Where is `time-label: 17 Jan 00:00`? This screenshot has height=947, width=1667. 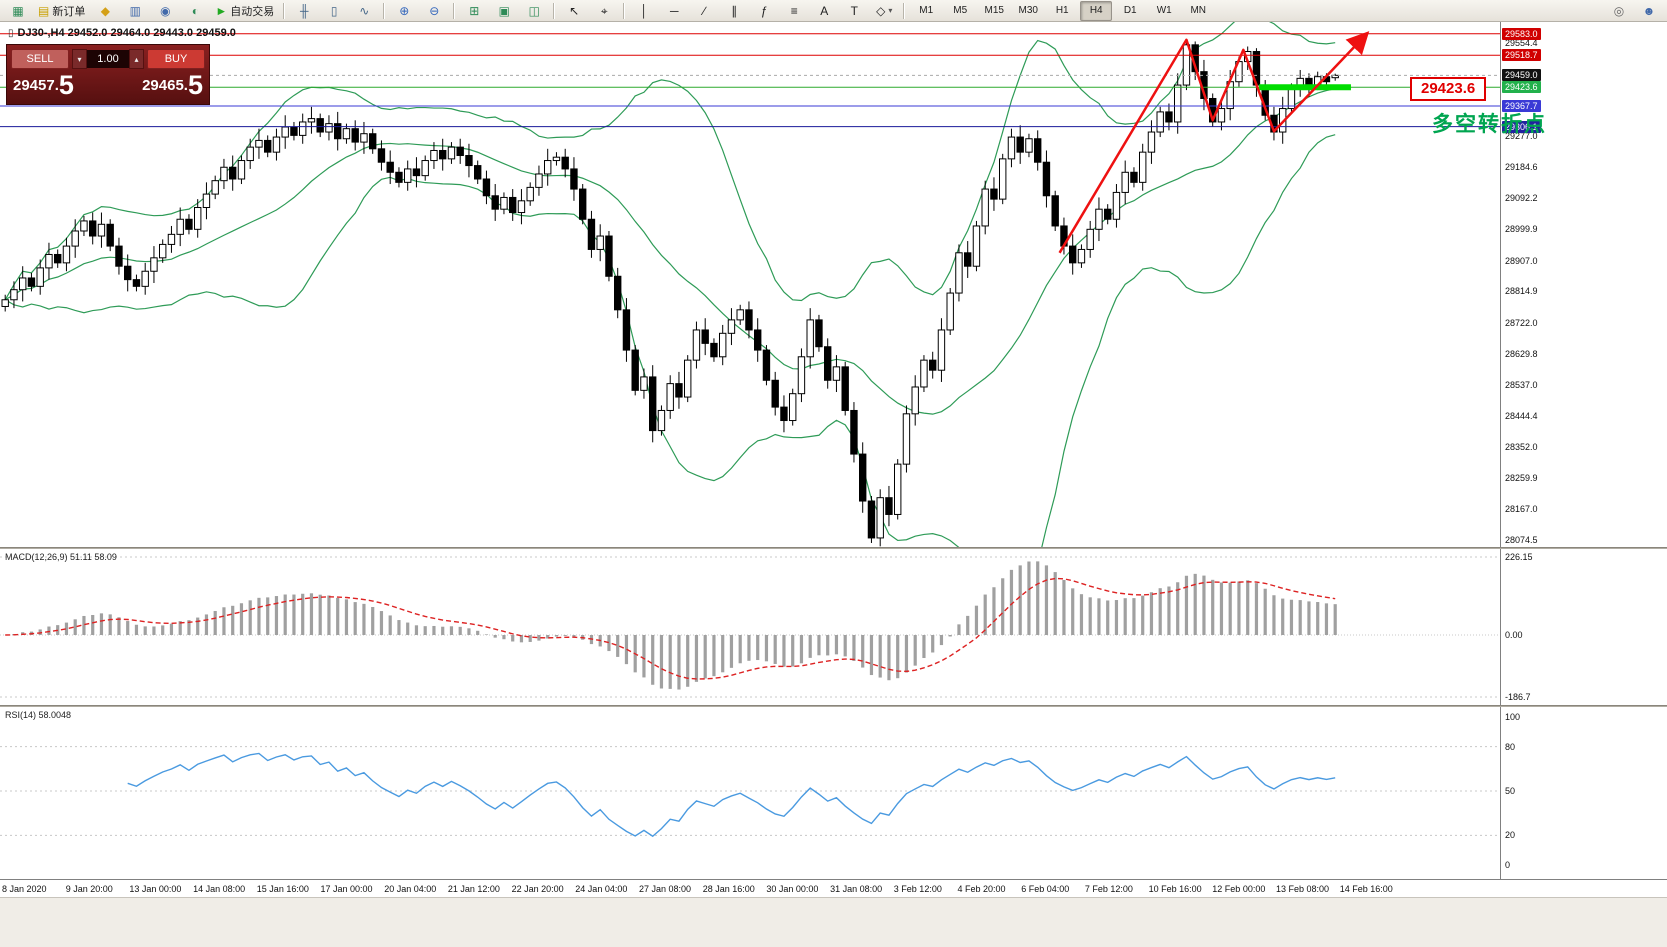 time-label: 17 Jan 00:00 is located at coordinates (346, 889).